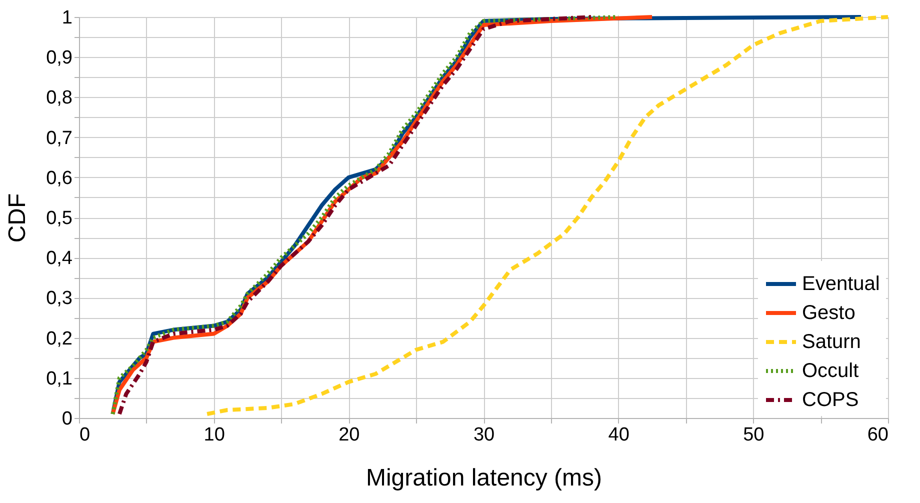 This screenshot has height=503, width=920. I want to click on y-tick-label: 0, so click(67, 419).